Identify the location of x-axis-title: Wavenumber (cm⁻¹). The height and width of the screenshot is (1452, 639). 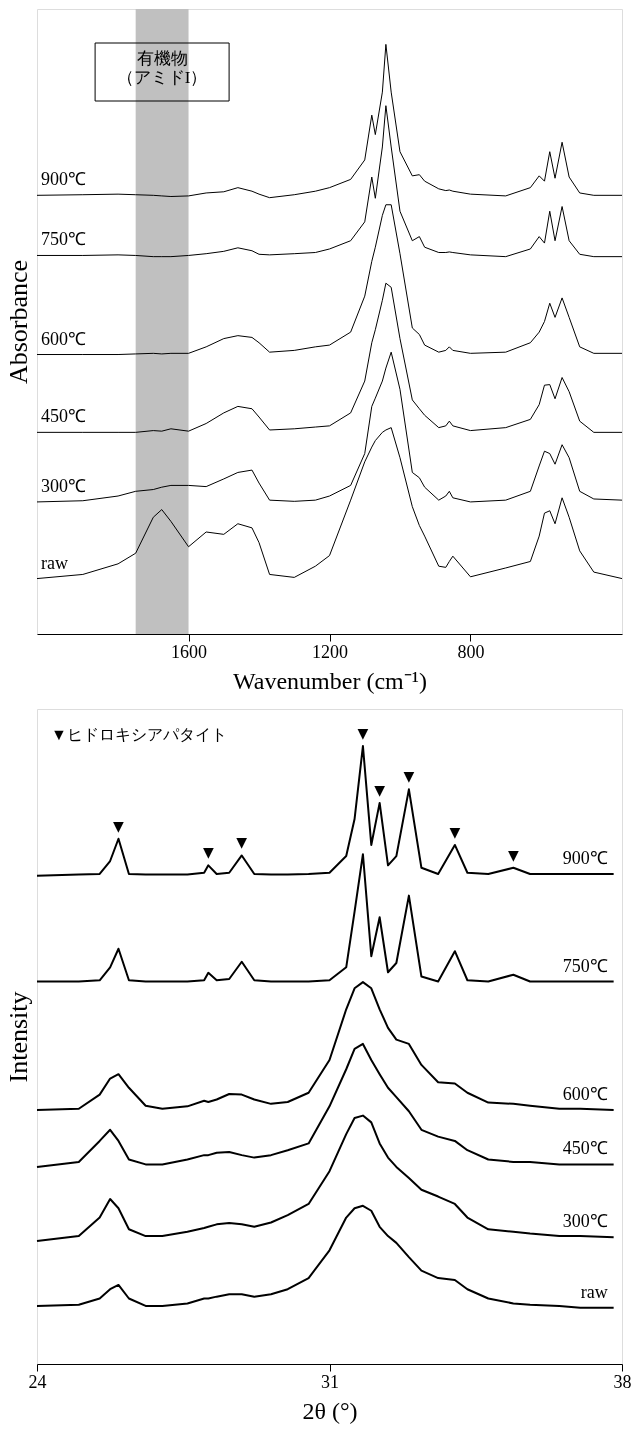
(330, 680).